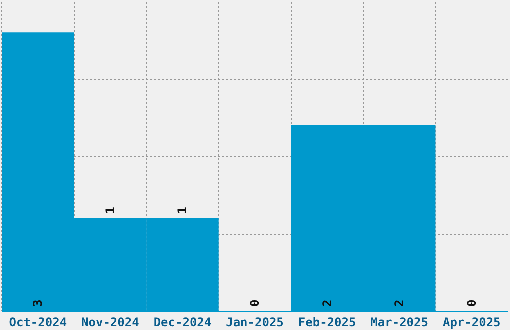 This screenshot has width=510, height=330. What do you see at coordinates (38, 323) in the screenshot?
I see `x-tick-label: Oct-2024` at bounding box center [38, 323].